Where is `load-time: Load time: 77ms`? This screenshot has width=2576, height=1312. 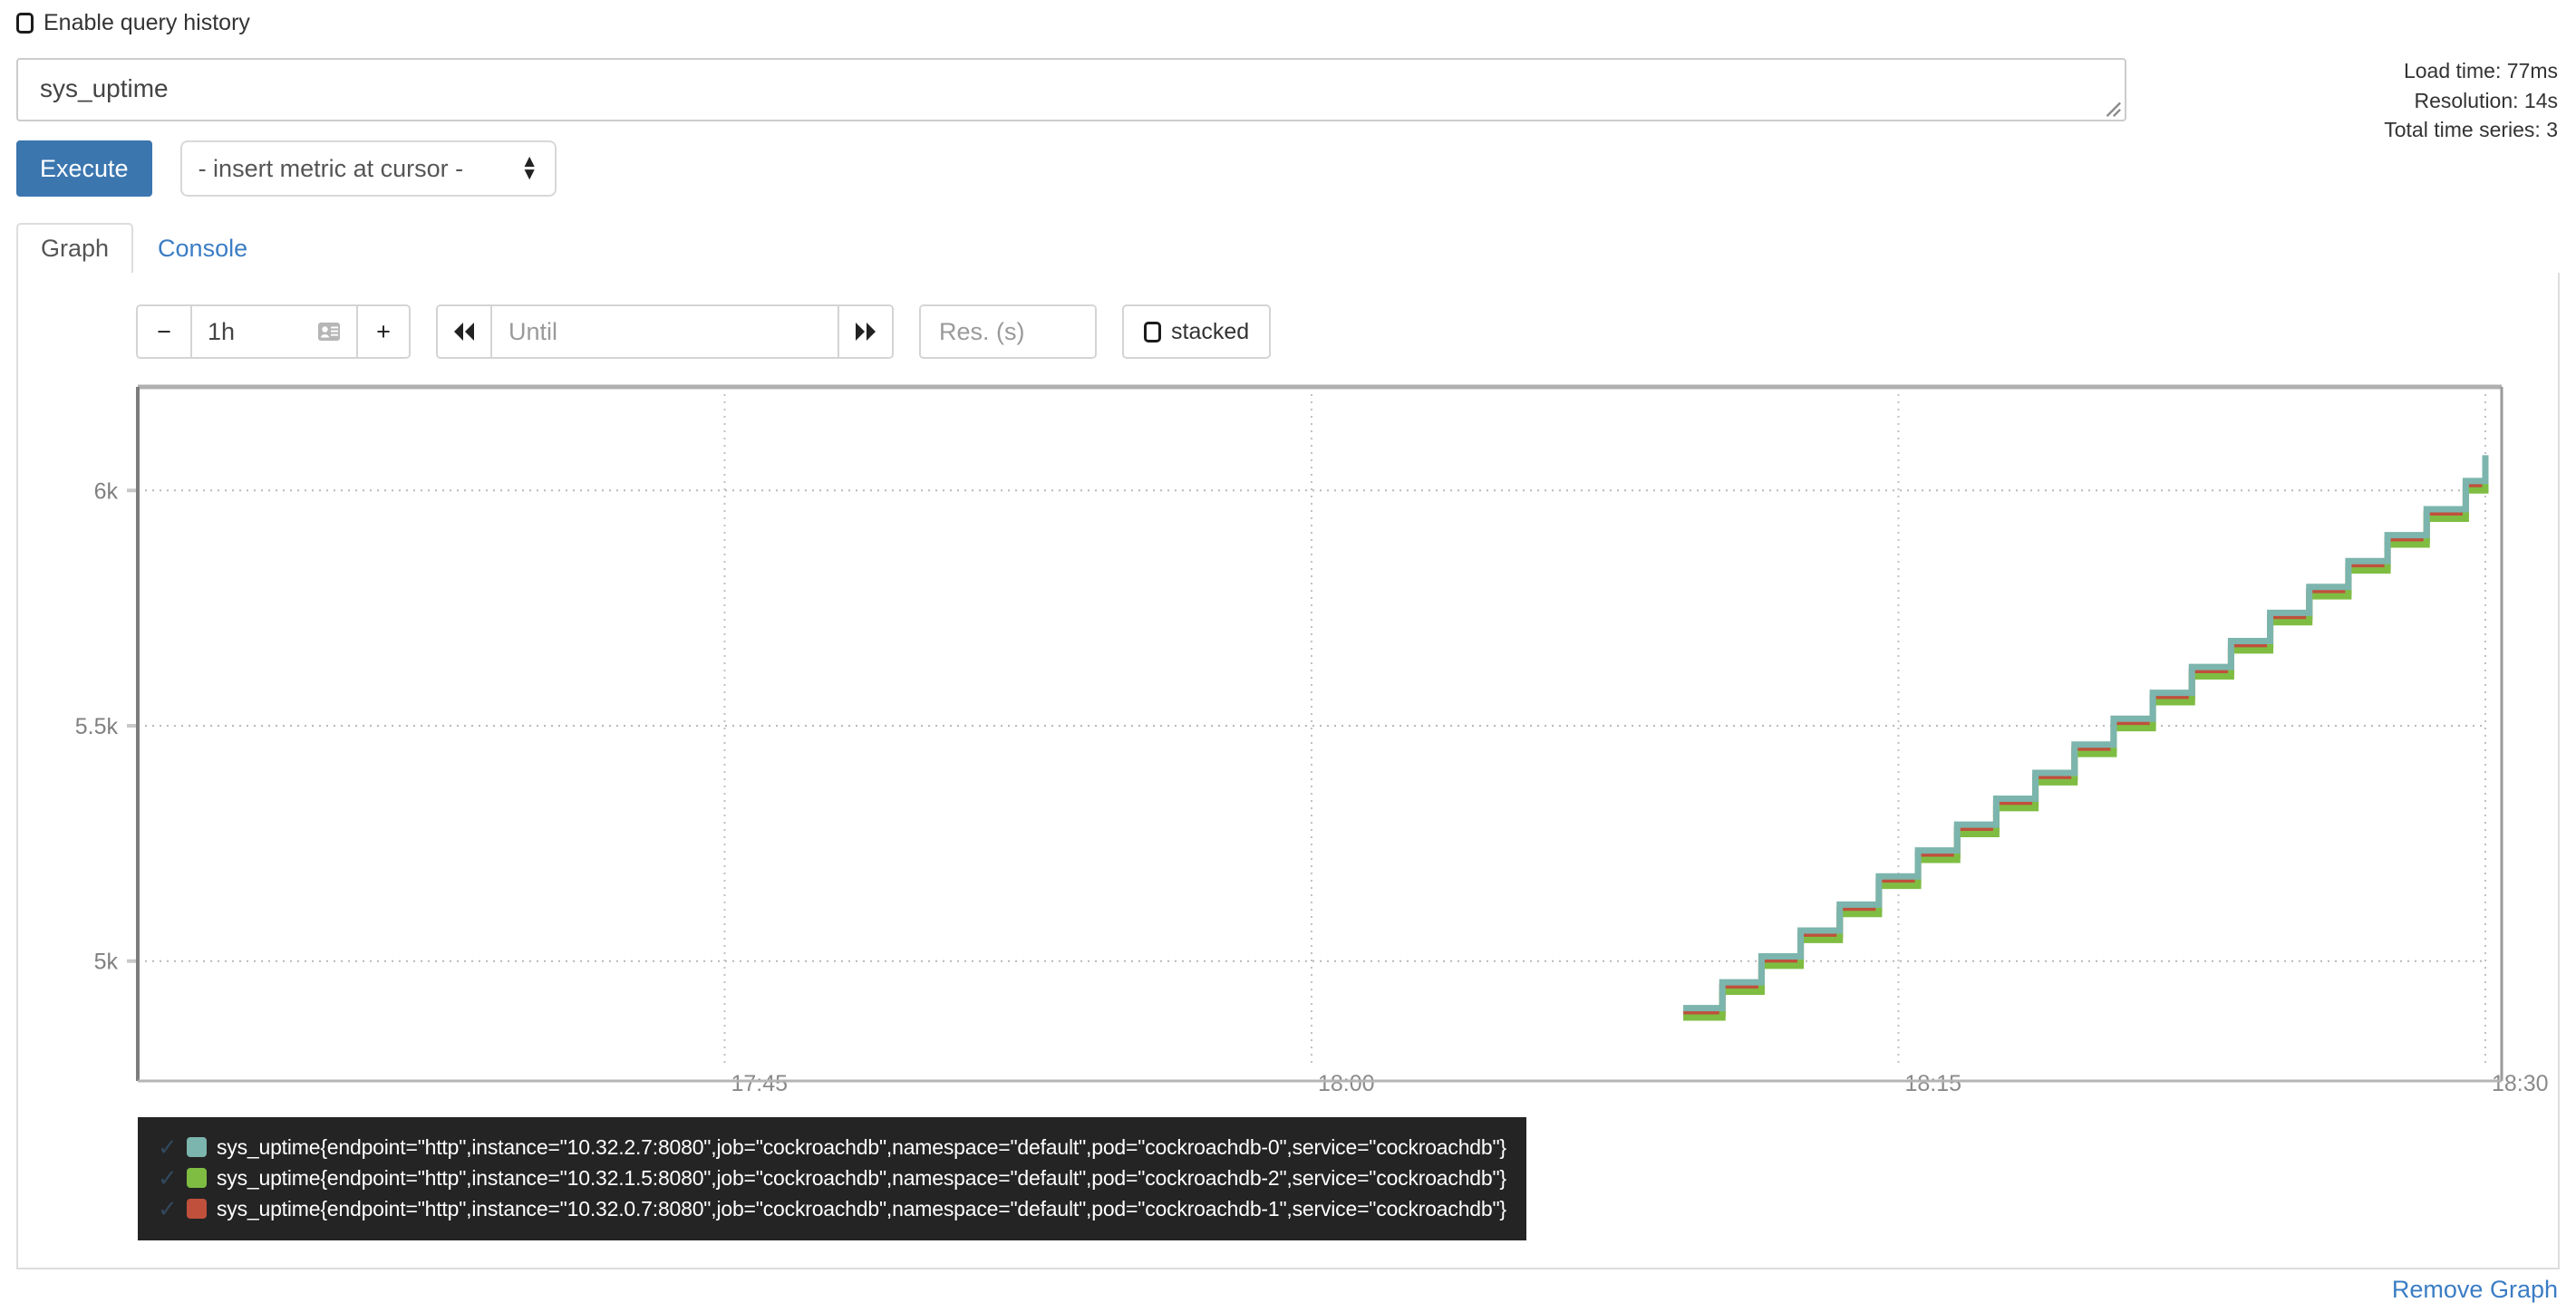 load-time: Load time: 77ms is located at coordinates (2480, 70).